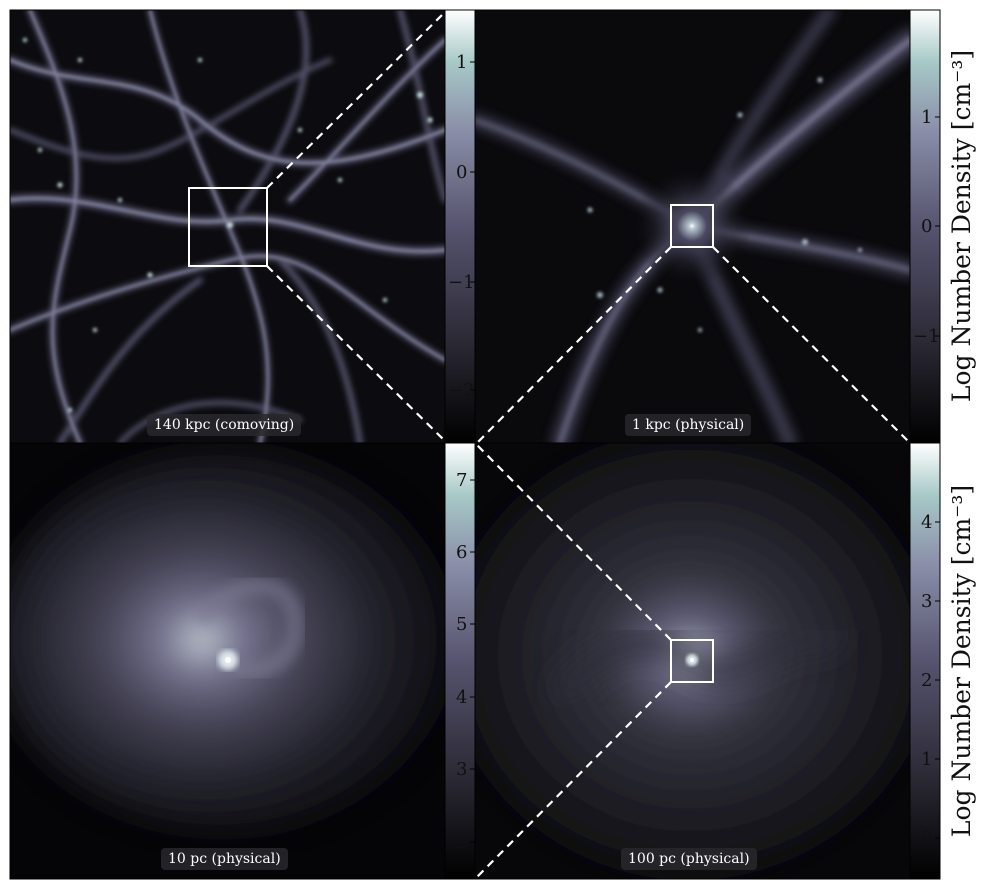 The width and height of the screenshot is (984, 889). I want to click on colorbar-top-right, so click(925, 226).